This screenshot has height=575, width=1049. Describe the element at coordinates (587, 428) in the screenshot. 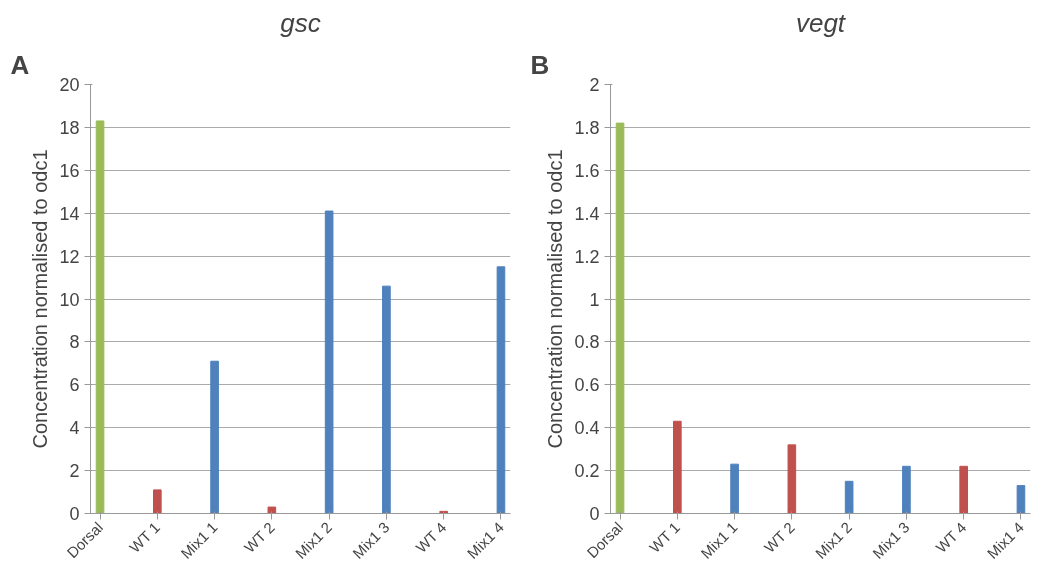

I see `y-tick-label: 0.4` at that location.